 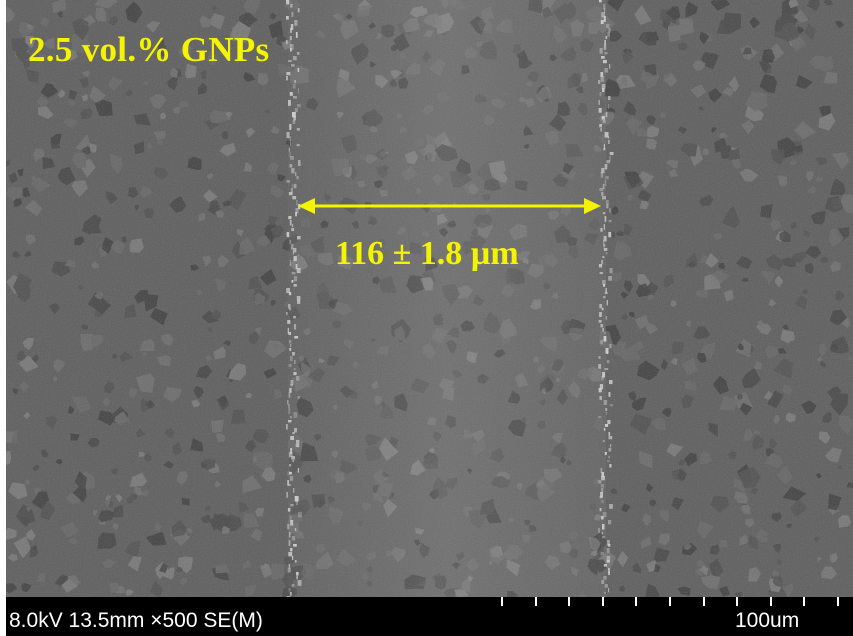 What do you see at coordinates (429, 616) in the screenshot?
I see `sem-info-bar: 8.0kV 13.5mm ×500 SE(M) 100um` at bounding box center [429, 616].